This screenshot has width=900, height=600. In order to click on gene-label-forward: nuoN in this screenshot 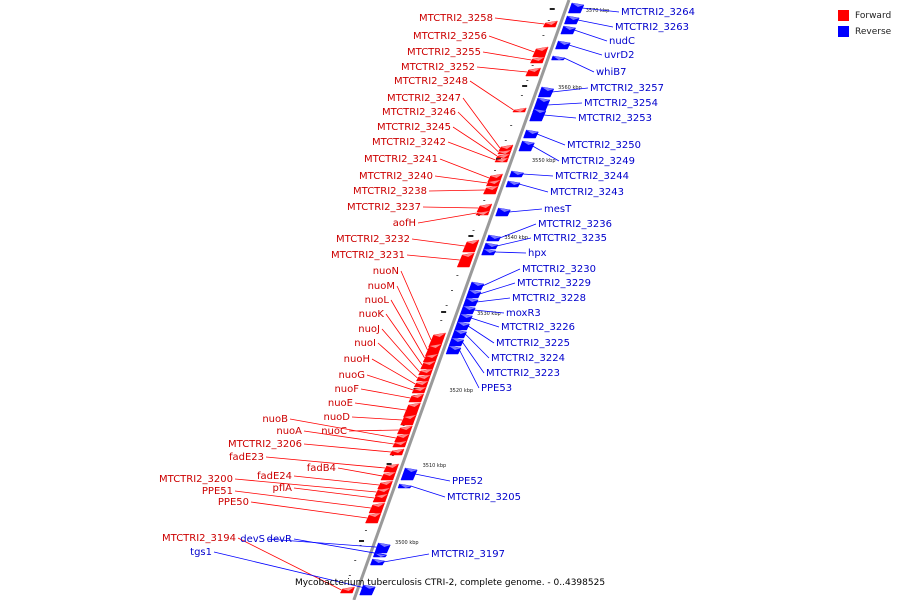, I will do `click(386, 271)`.